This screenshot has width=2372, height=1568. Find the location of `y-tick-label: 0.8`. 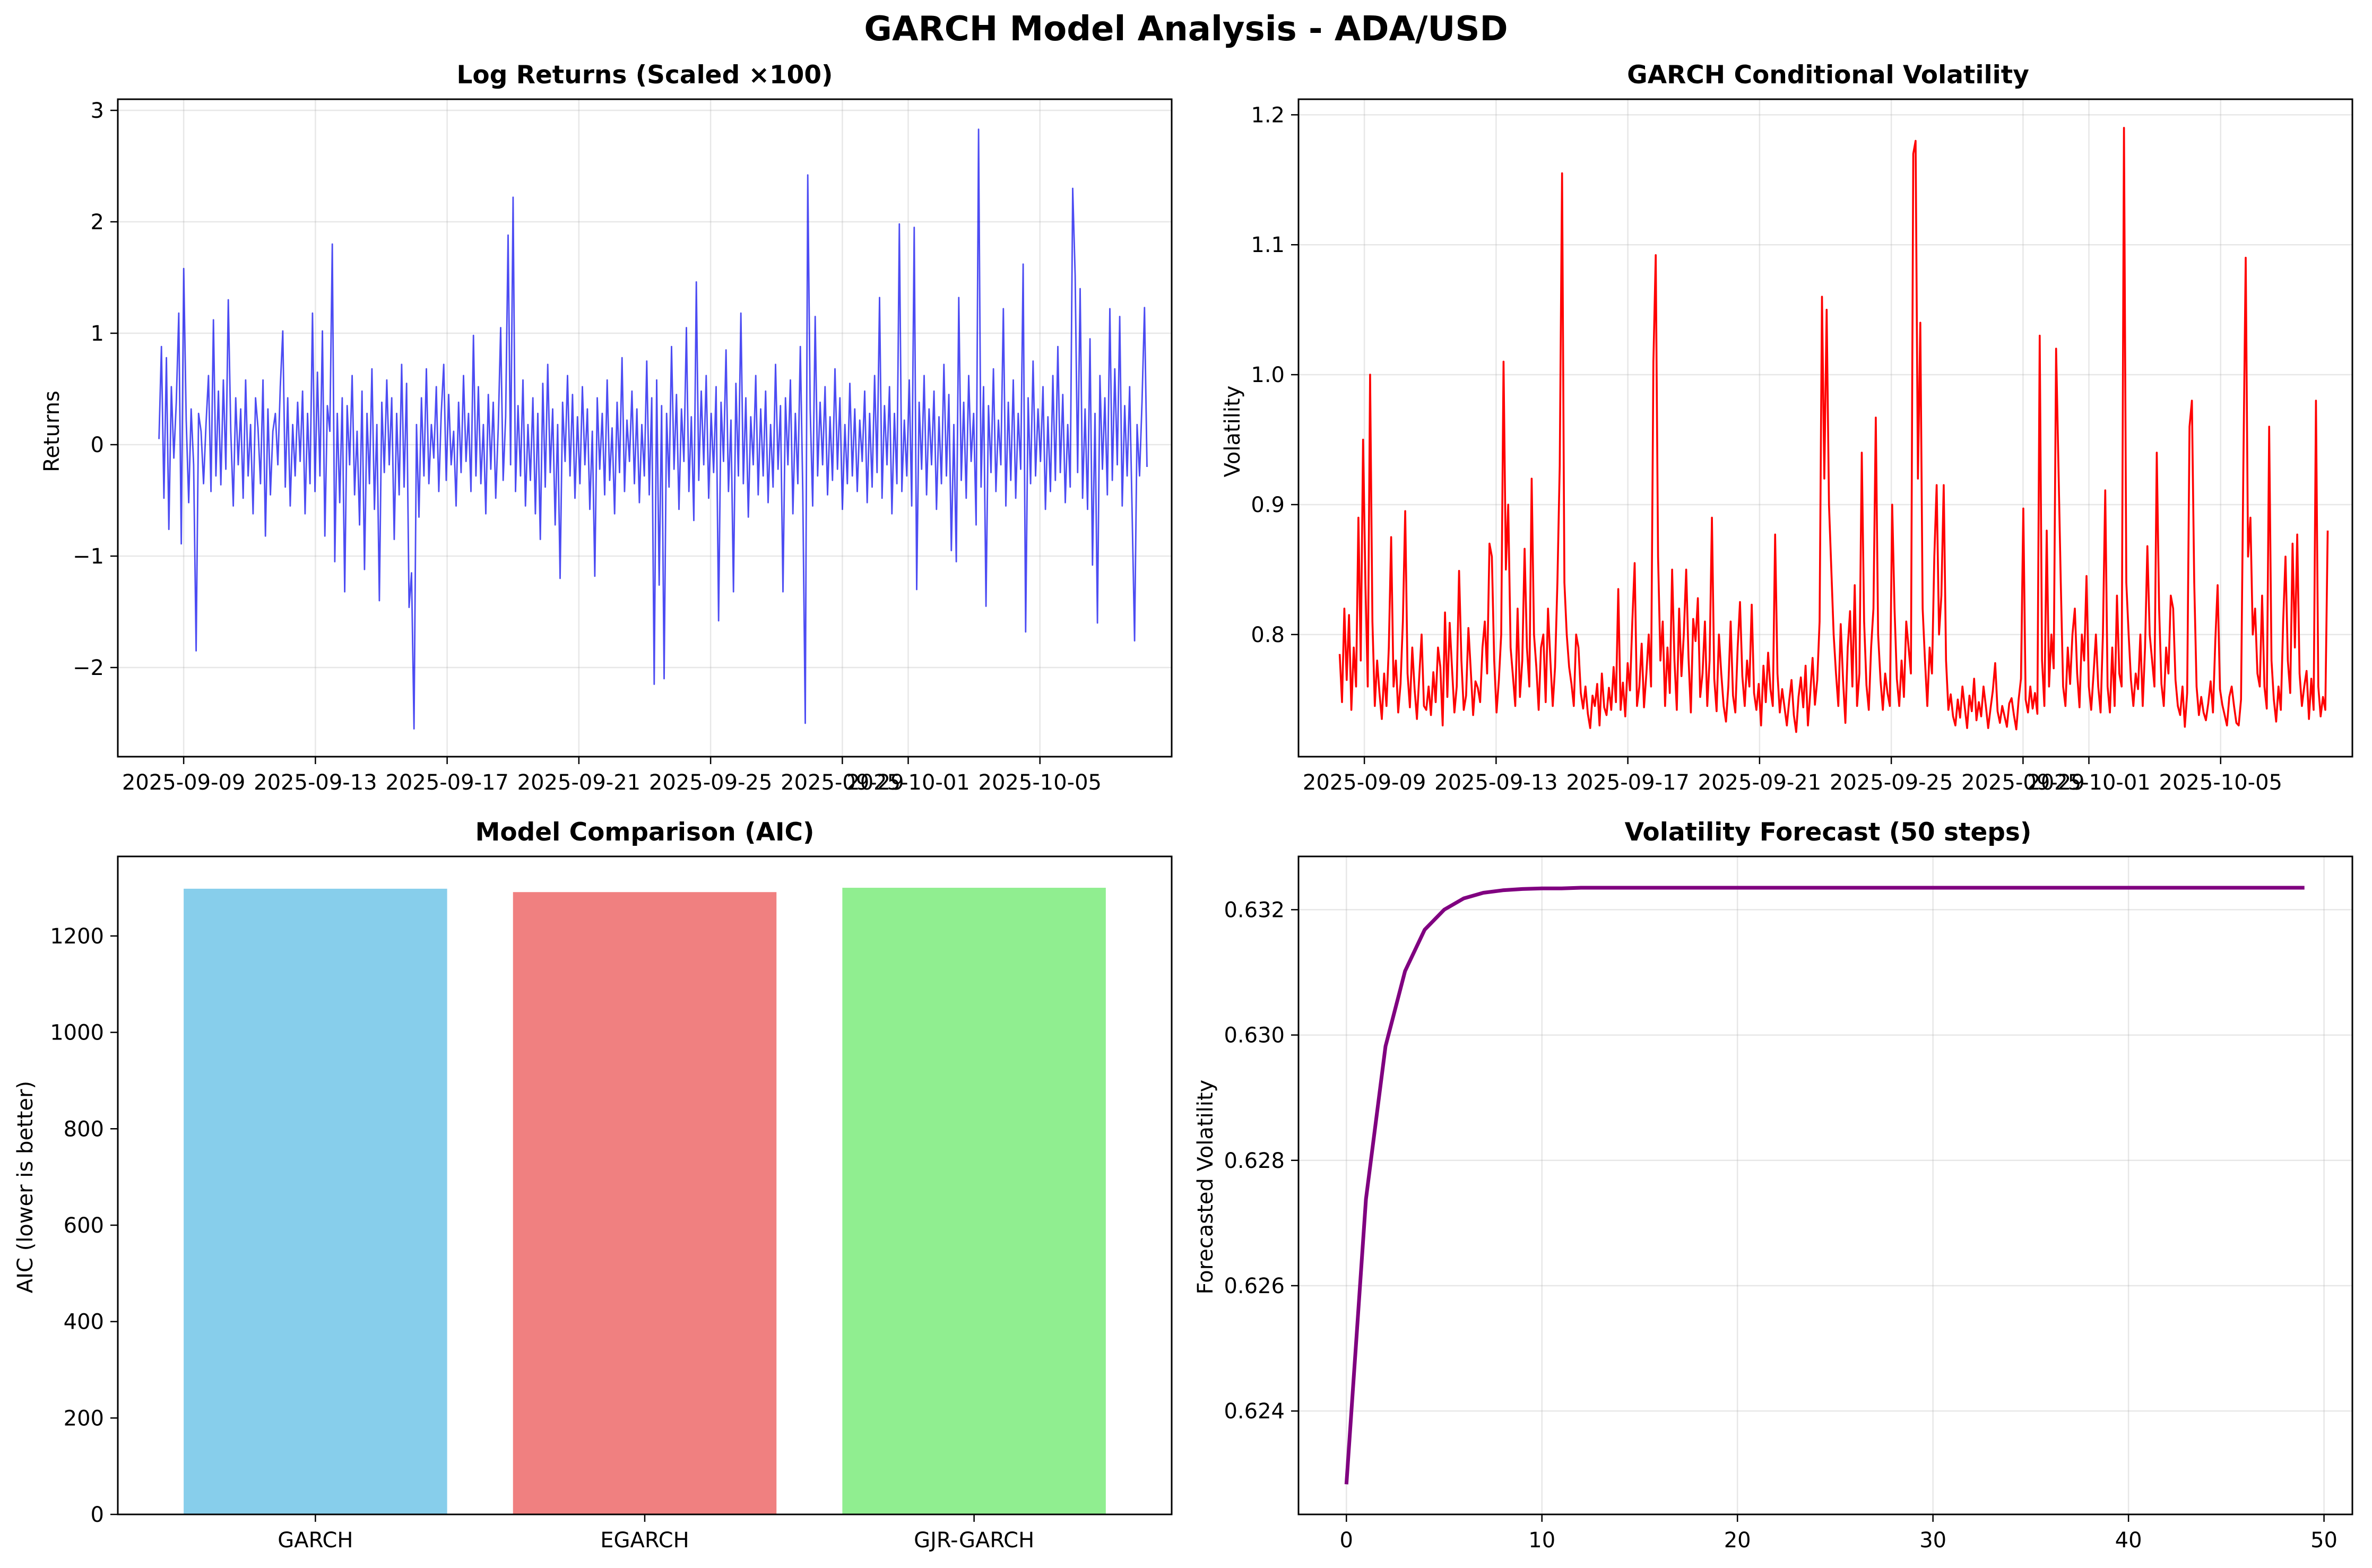

y-tick-label: 0.8 is located at coordinates (1268, 635).